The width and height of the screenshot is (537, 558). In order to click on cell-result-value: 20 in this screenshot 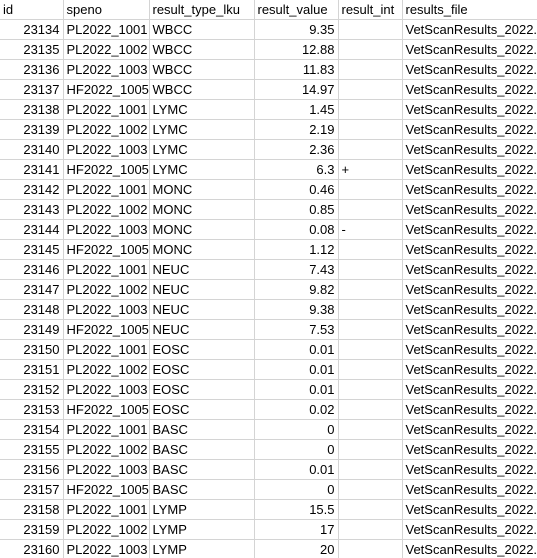, I will do `click(296, 548)`.